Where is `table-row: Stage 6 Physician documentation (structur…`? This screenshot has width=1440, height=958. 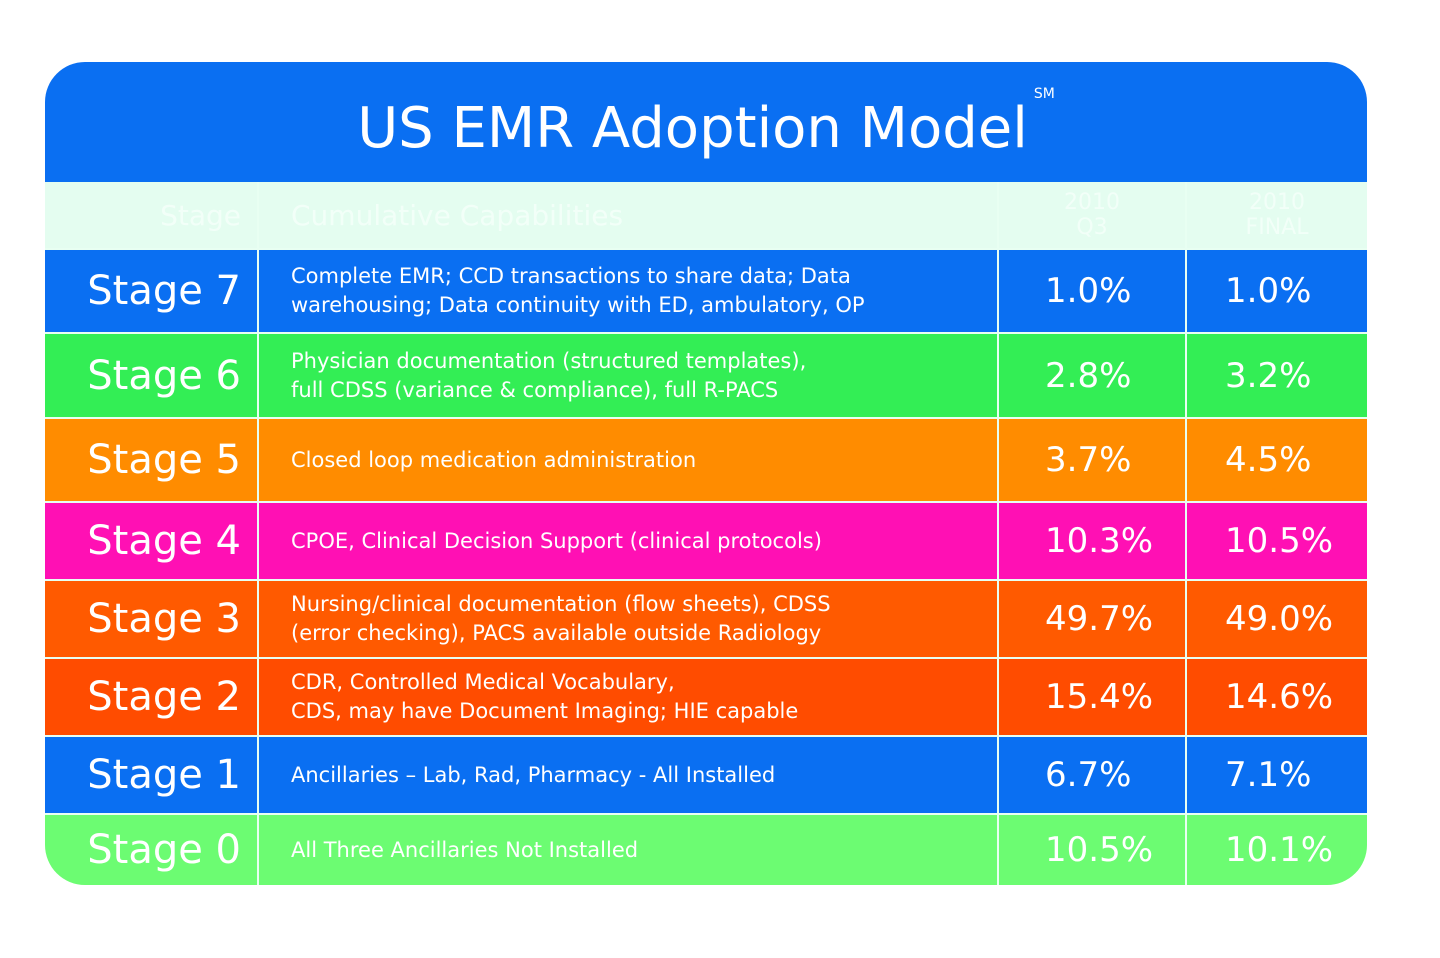
table-row: Stage 6 Physician documentation (structur… is located at coordinates (706, 374).